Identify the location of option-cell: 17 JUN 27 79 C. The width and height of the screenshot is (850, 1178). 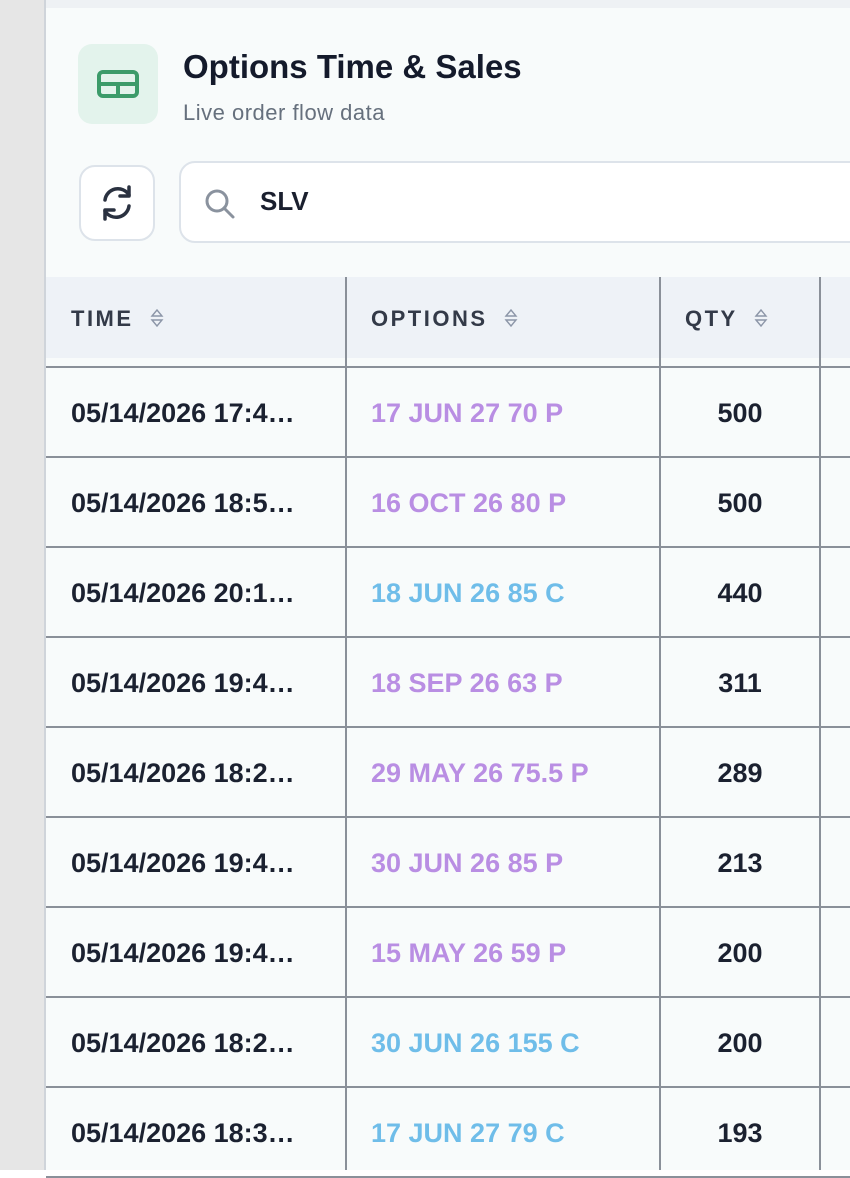
(468, 1133).